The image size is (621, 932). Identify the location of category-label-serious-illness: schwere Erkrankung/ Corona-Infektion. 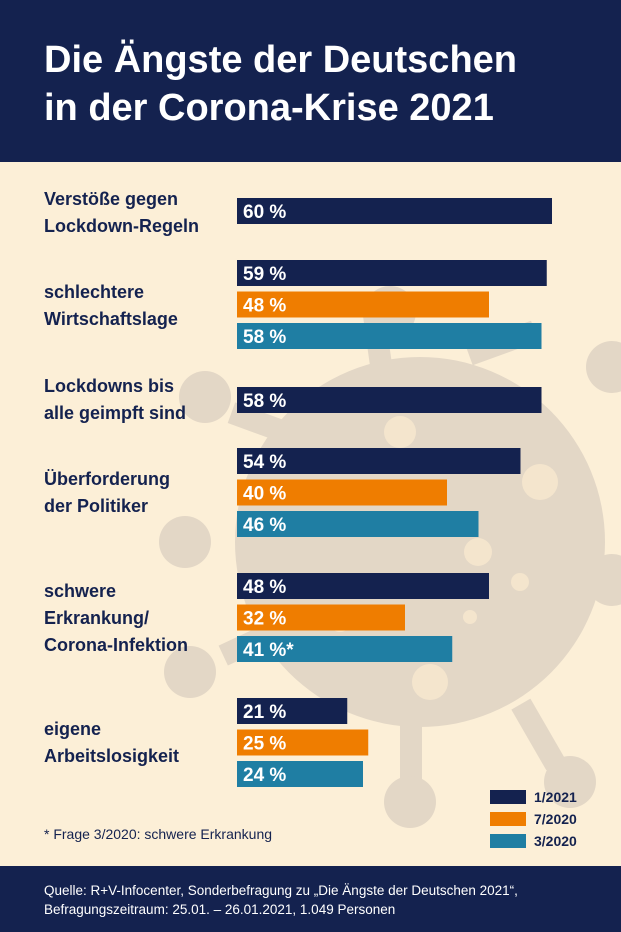
(116, 618).